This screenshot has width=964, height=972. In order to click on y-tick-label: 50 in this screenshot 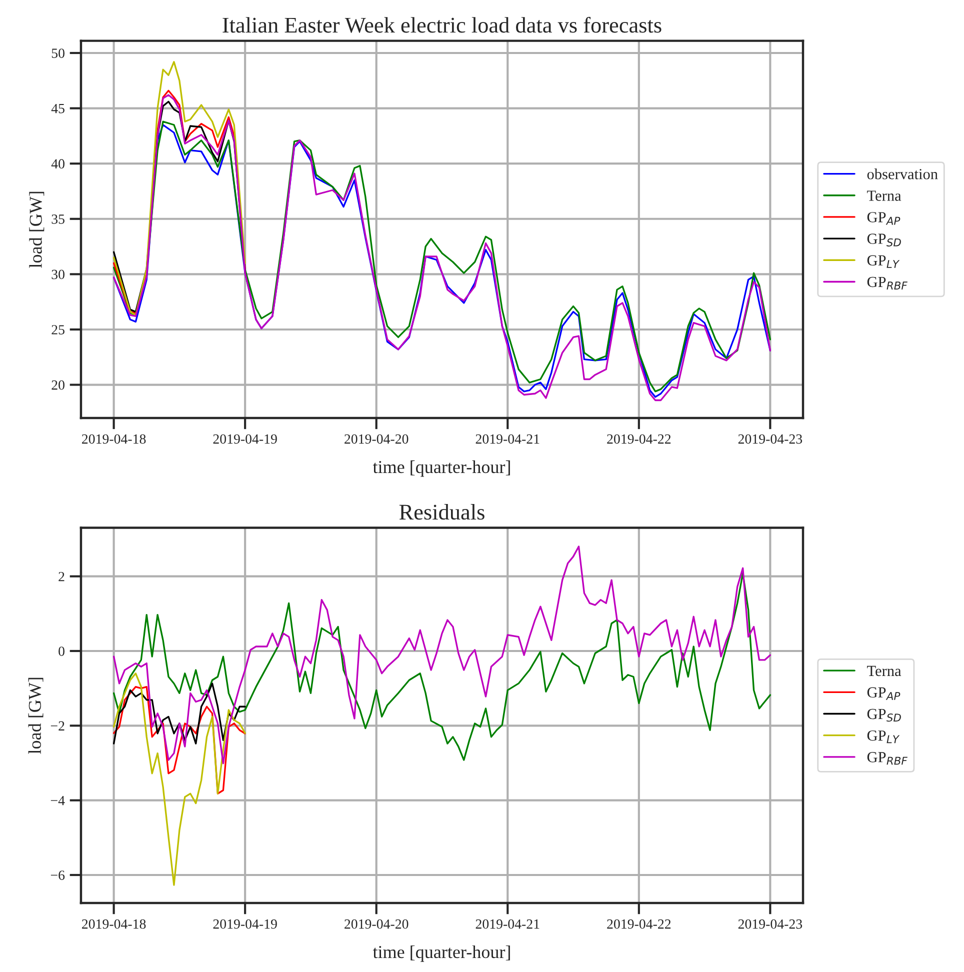, I will do `click(58, 53)`.